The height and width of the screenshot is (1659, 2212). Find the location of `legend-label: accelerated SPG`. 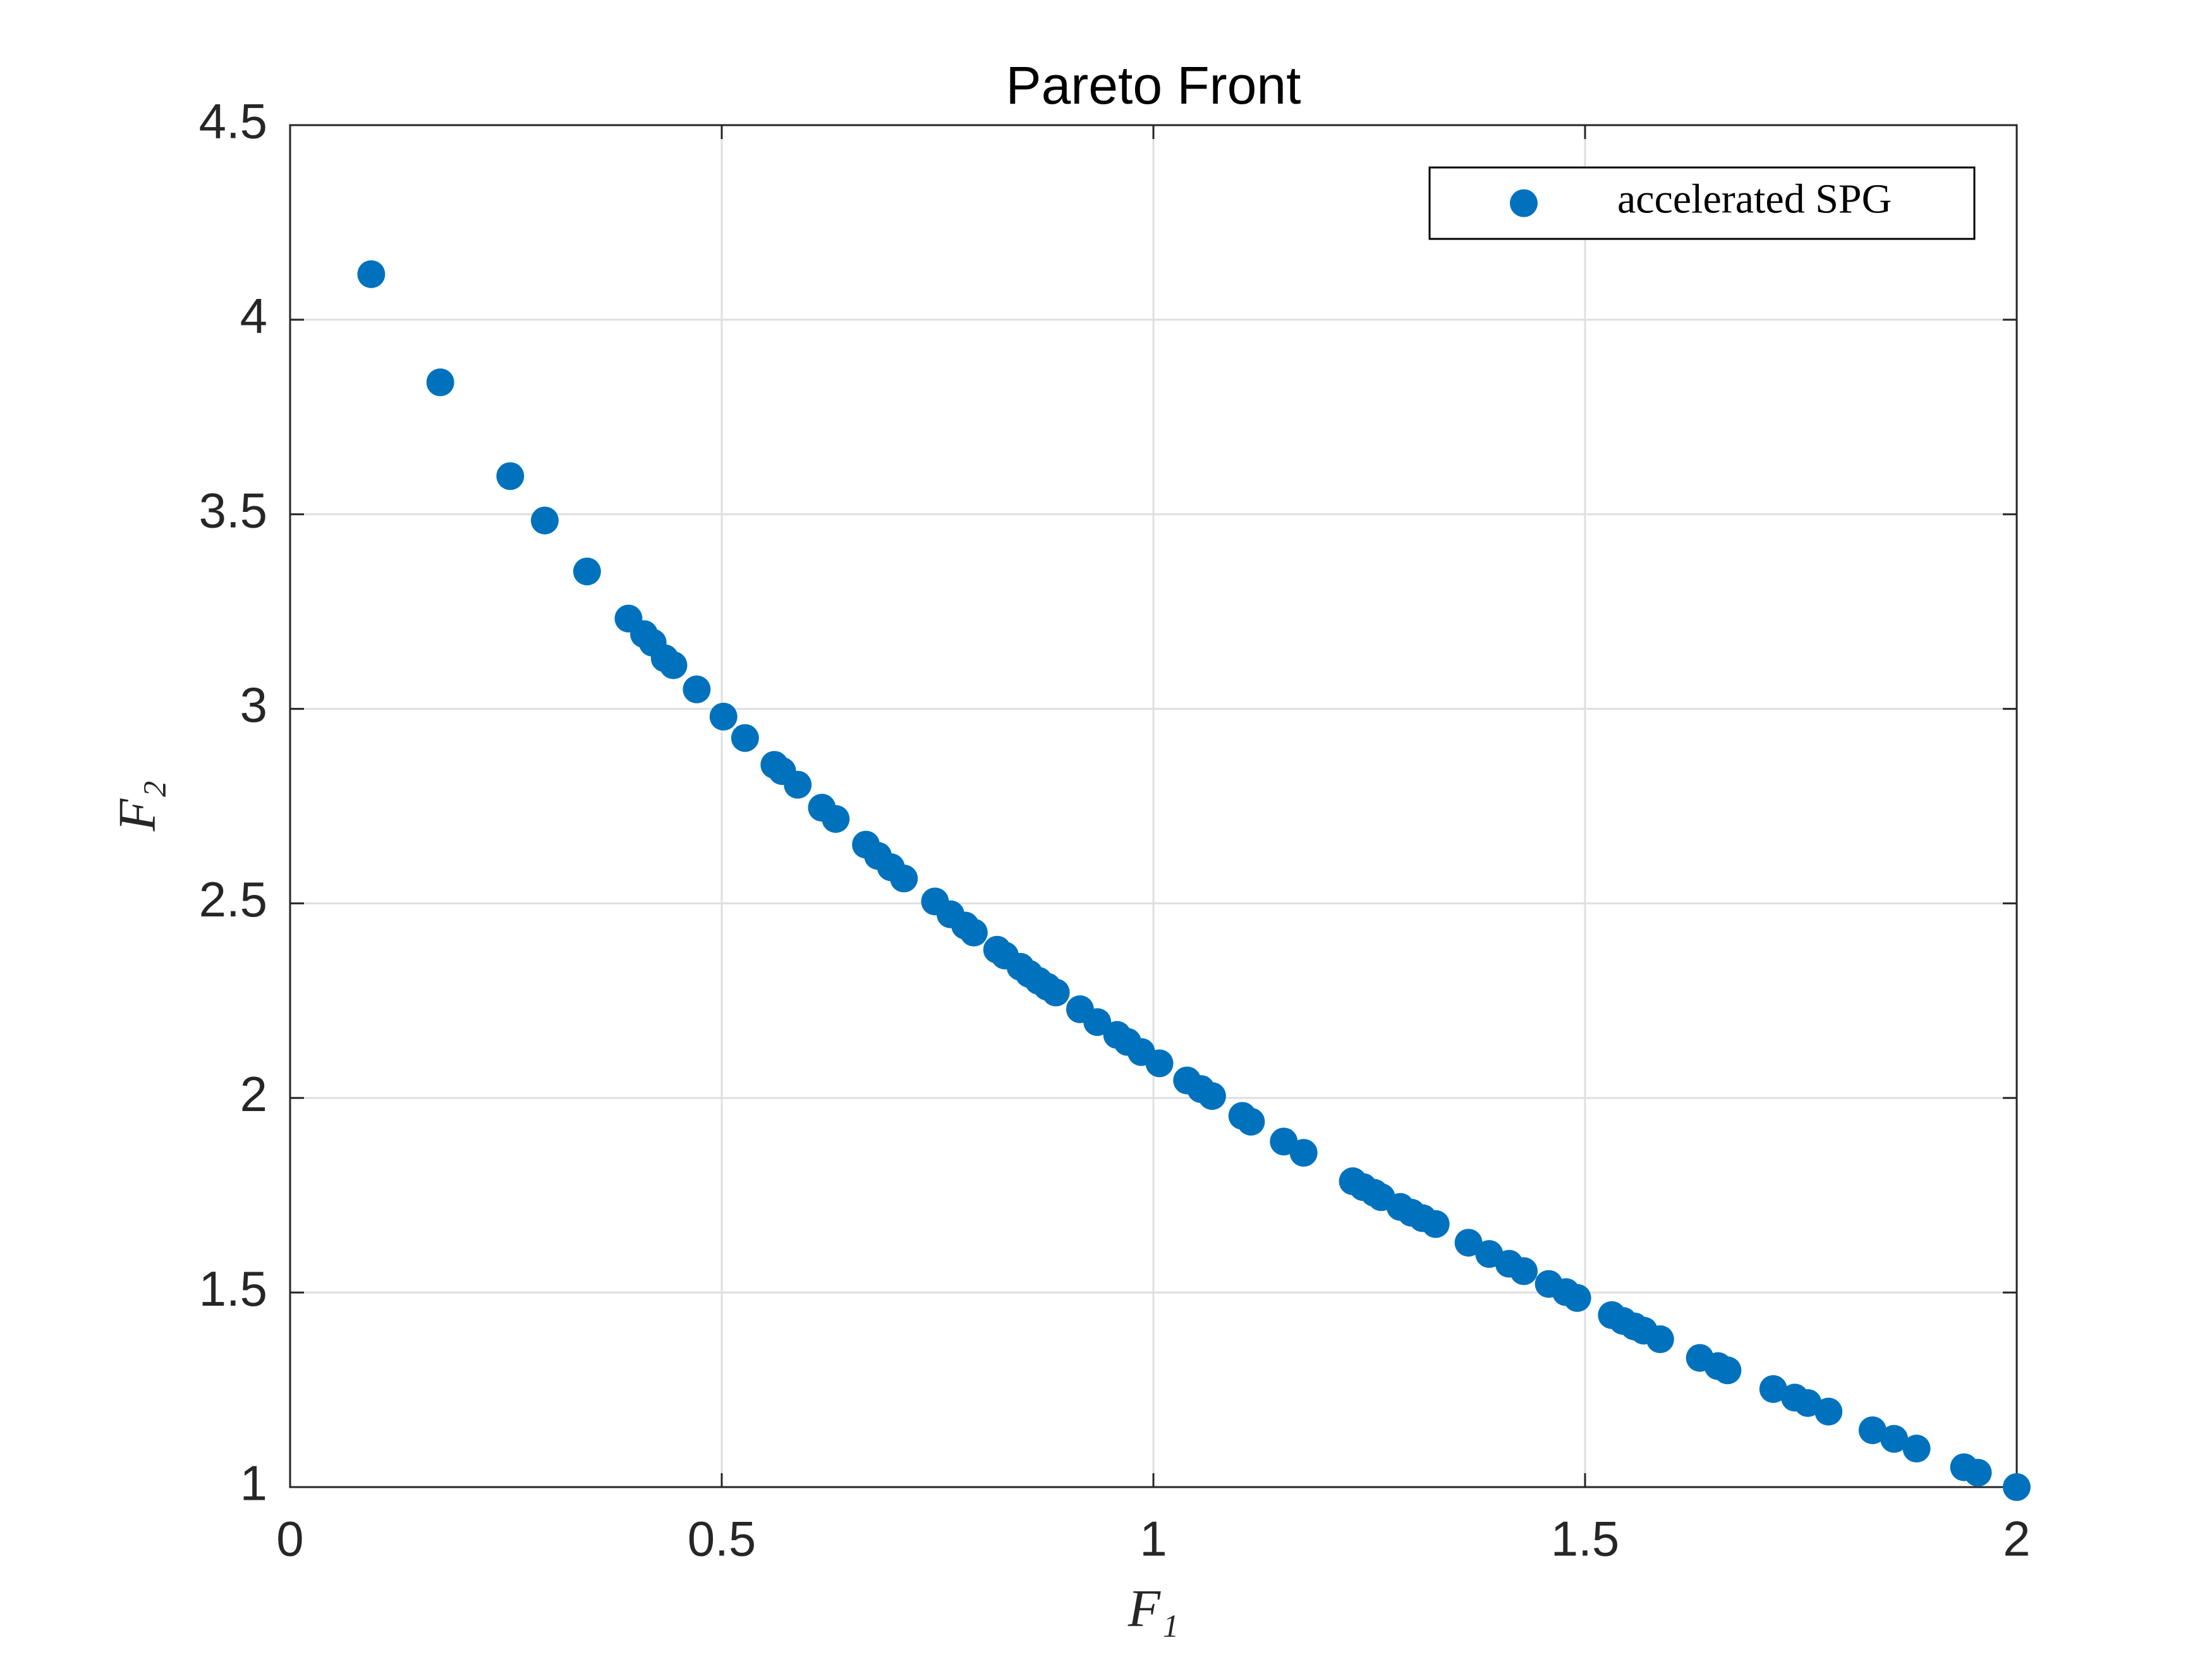

legend-label: accelerated SPG is located at coordinates (1754, 199).